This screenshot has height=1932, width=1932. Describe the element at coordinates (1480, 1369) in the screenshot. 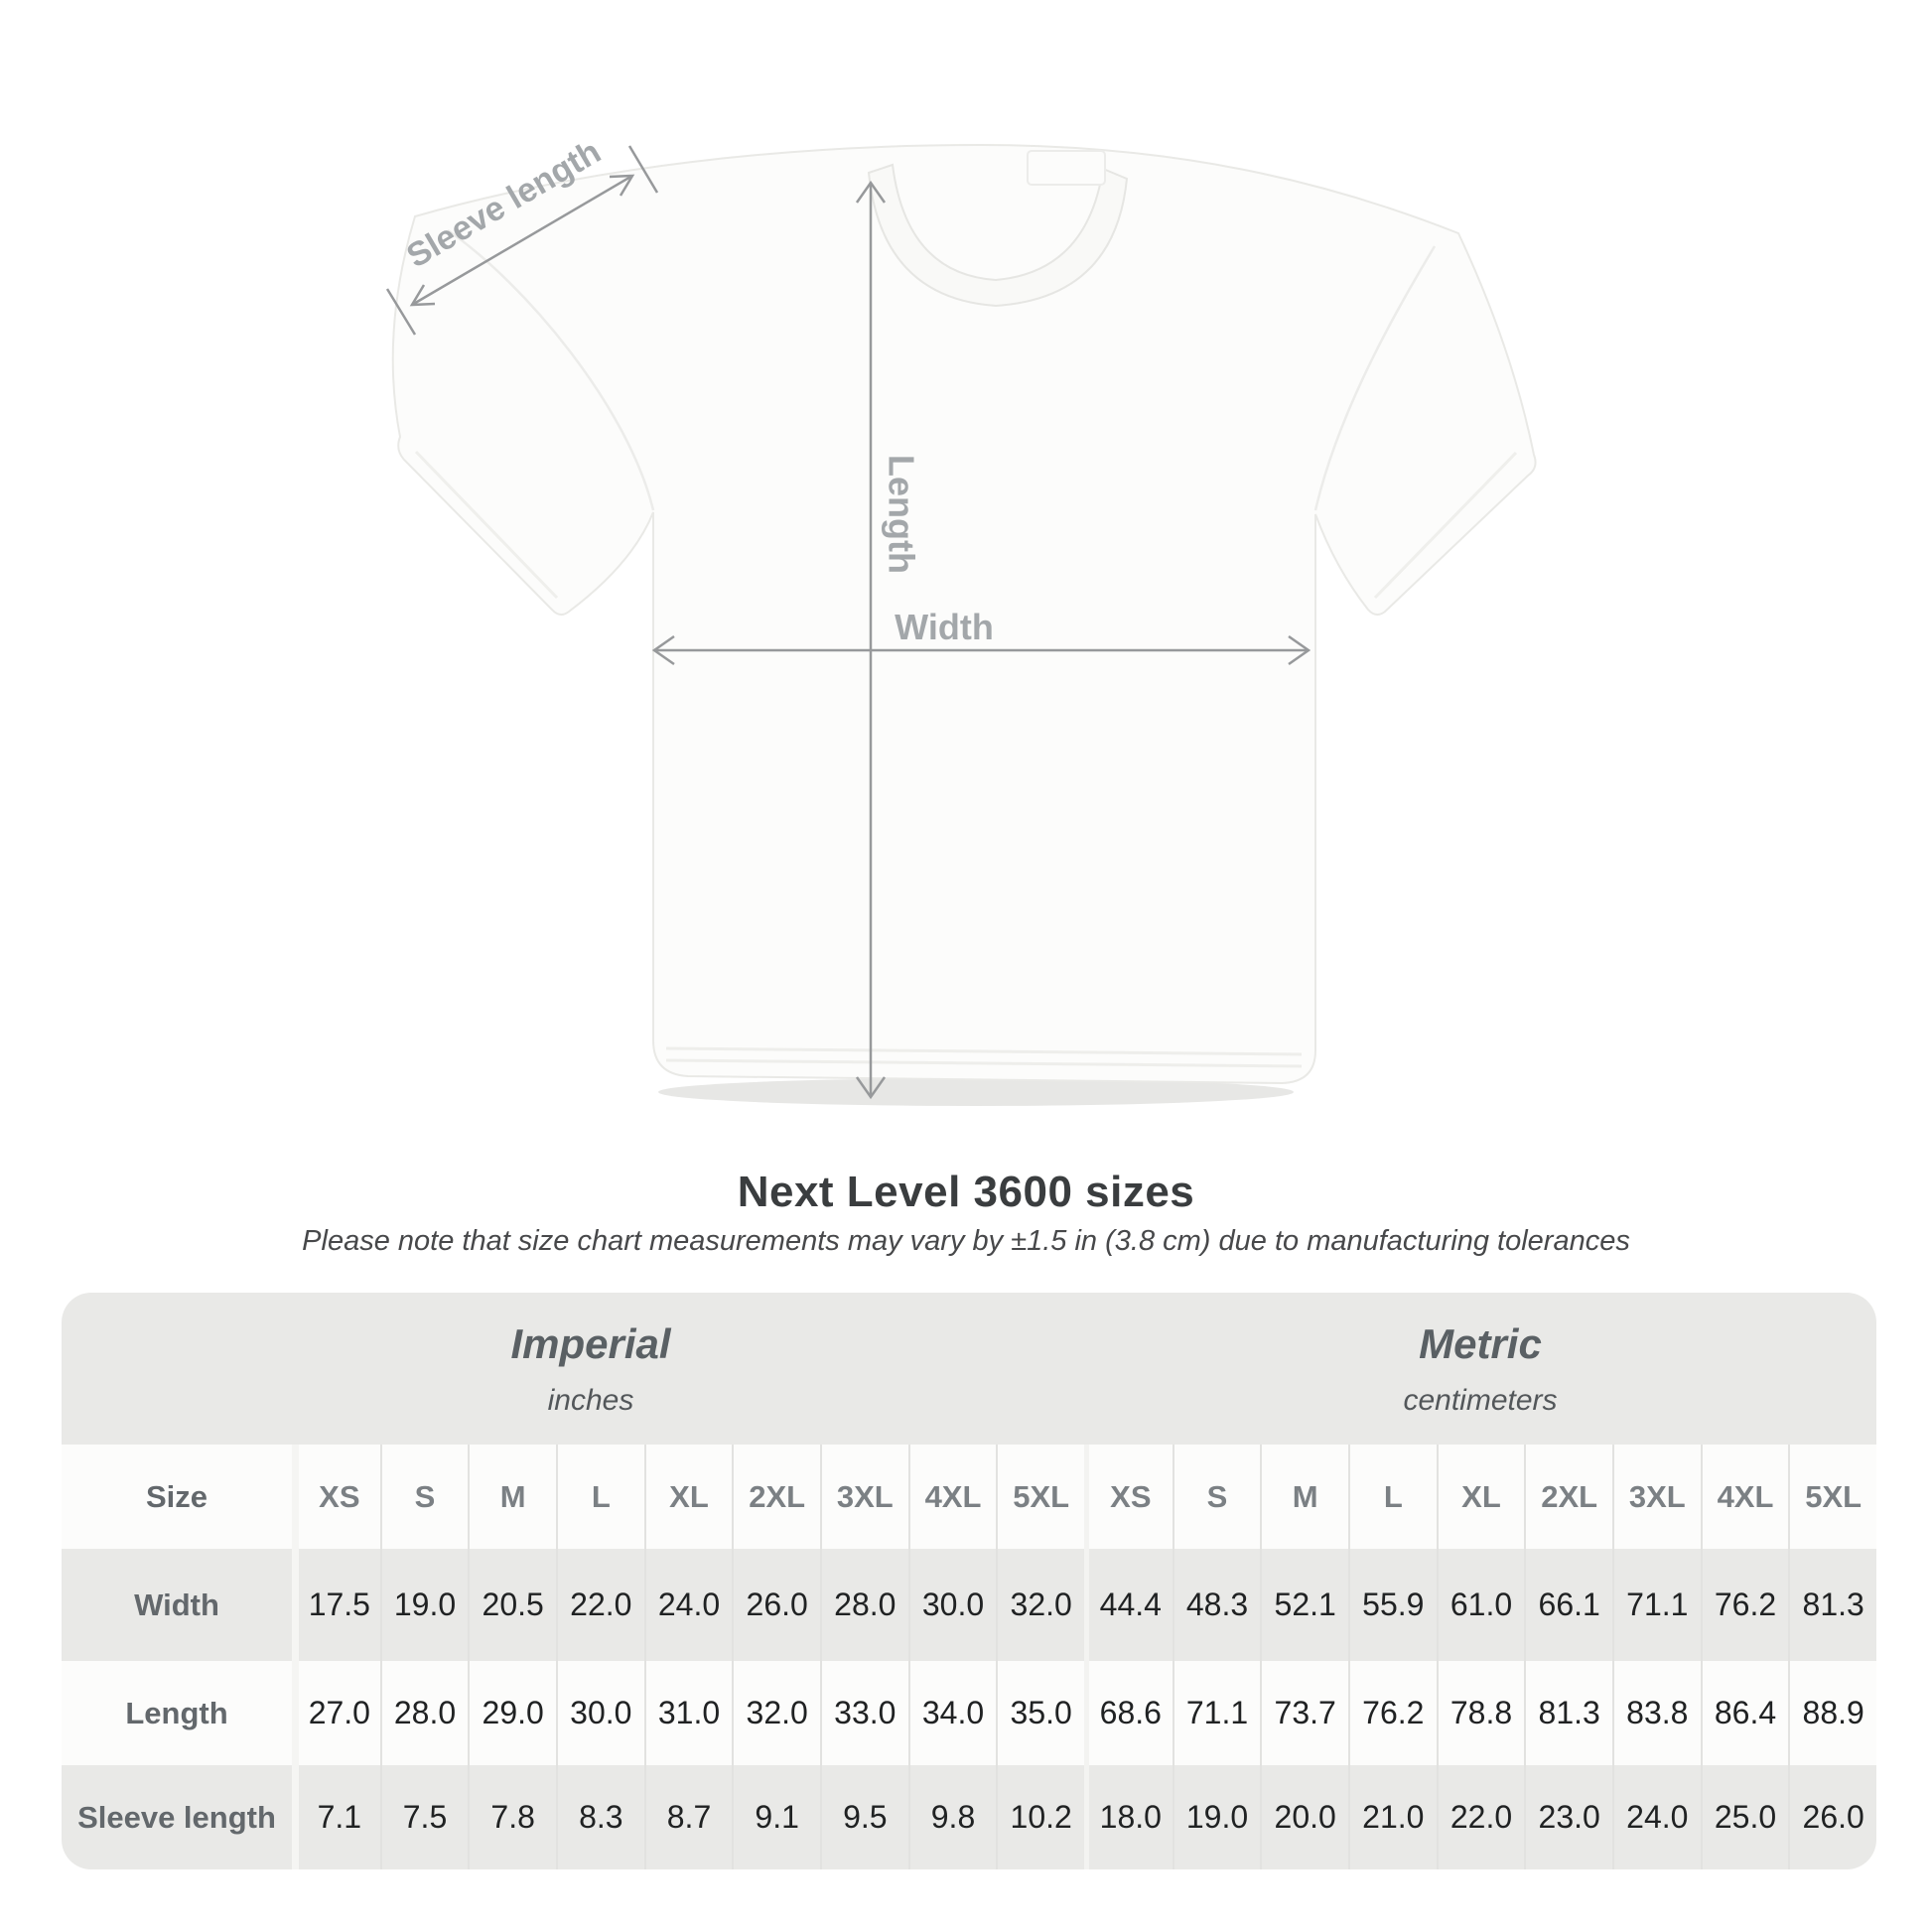

I see `metric-header-group: Metric centimeters` at that location.